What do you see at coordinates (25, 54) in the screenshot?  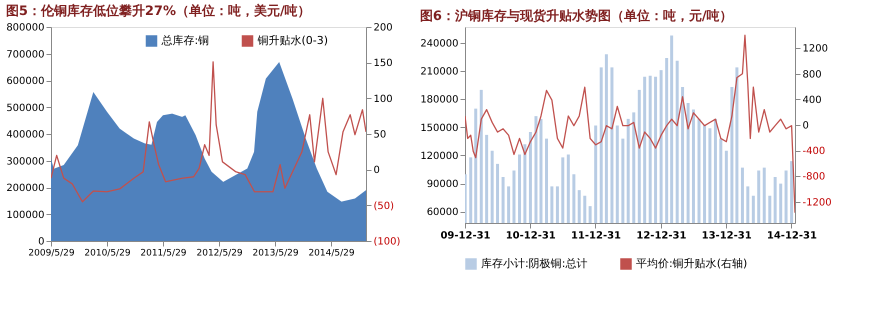 I see `y-tick-label: 700000` at bounding box center [25, 54].